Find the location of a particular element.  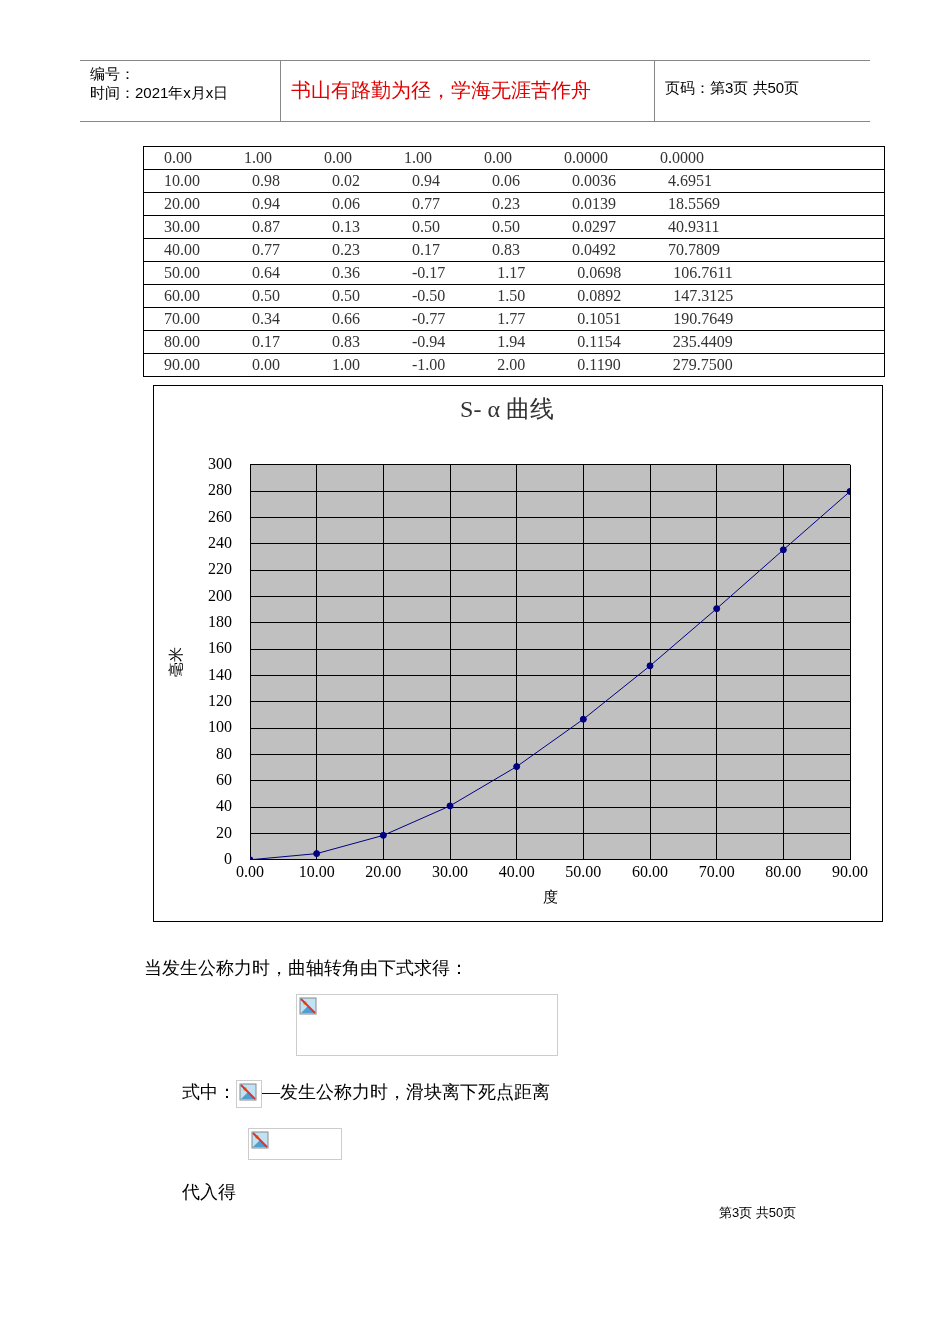

text: 页码：第3页 共50页 is located at coordinates (762, 91).